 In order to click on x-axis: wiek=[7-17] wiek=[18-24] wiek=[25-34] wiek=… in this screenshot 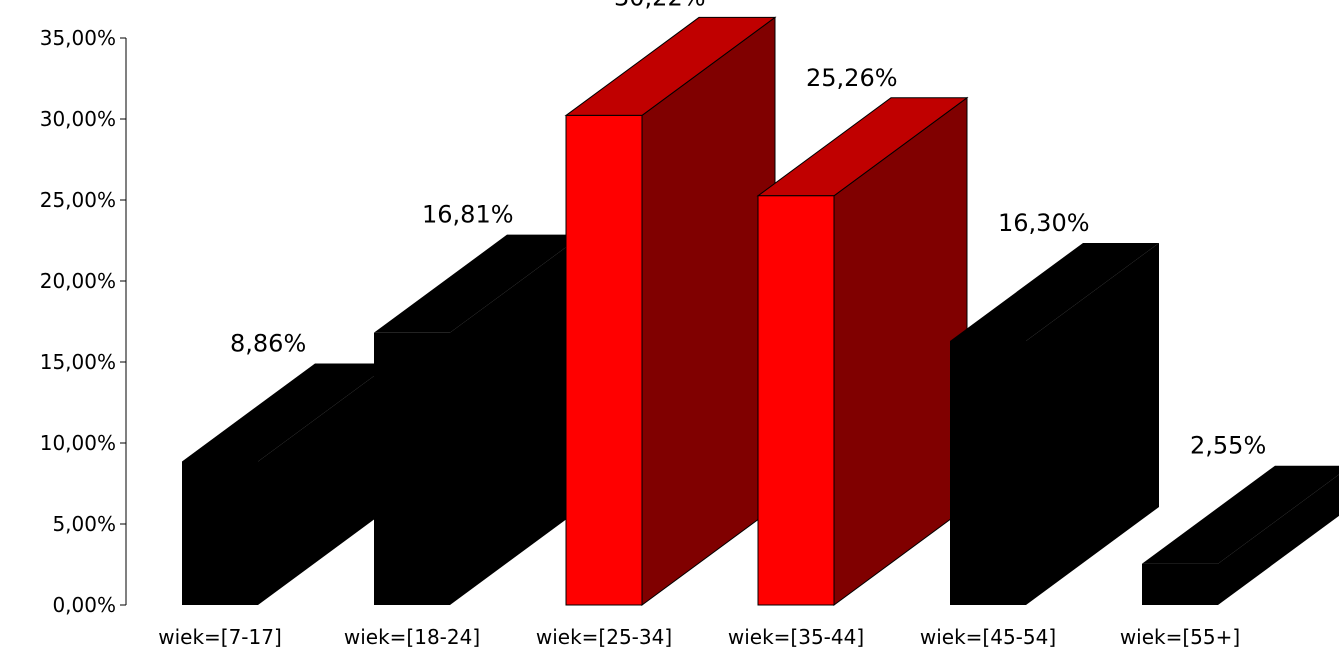, I will do `click(699, 637)`.